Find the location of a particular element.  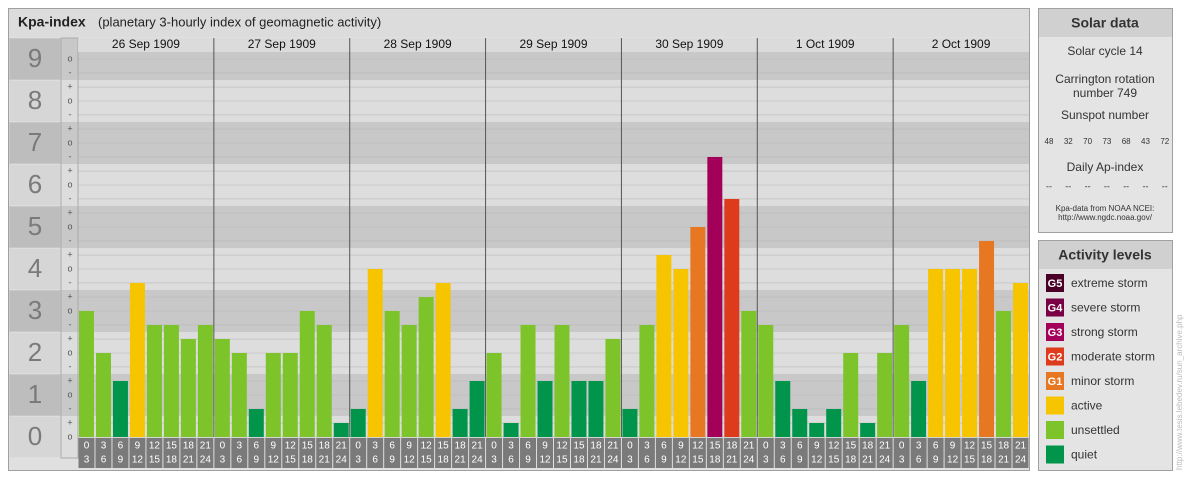

y-tick-label: 7 is located at coordinates (35, 142).